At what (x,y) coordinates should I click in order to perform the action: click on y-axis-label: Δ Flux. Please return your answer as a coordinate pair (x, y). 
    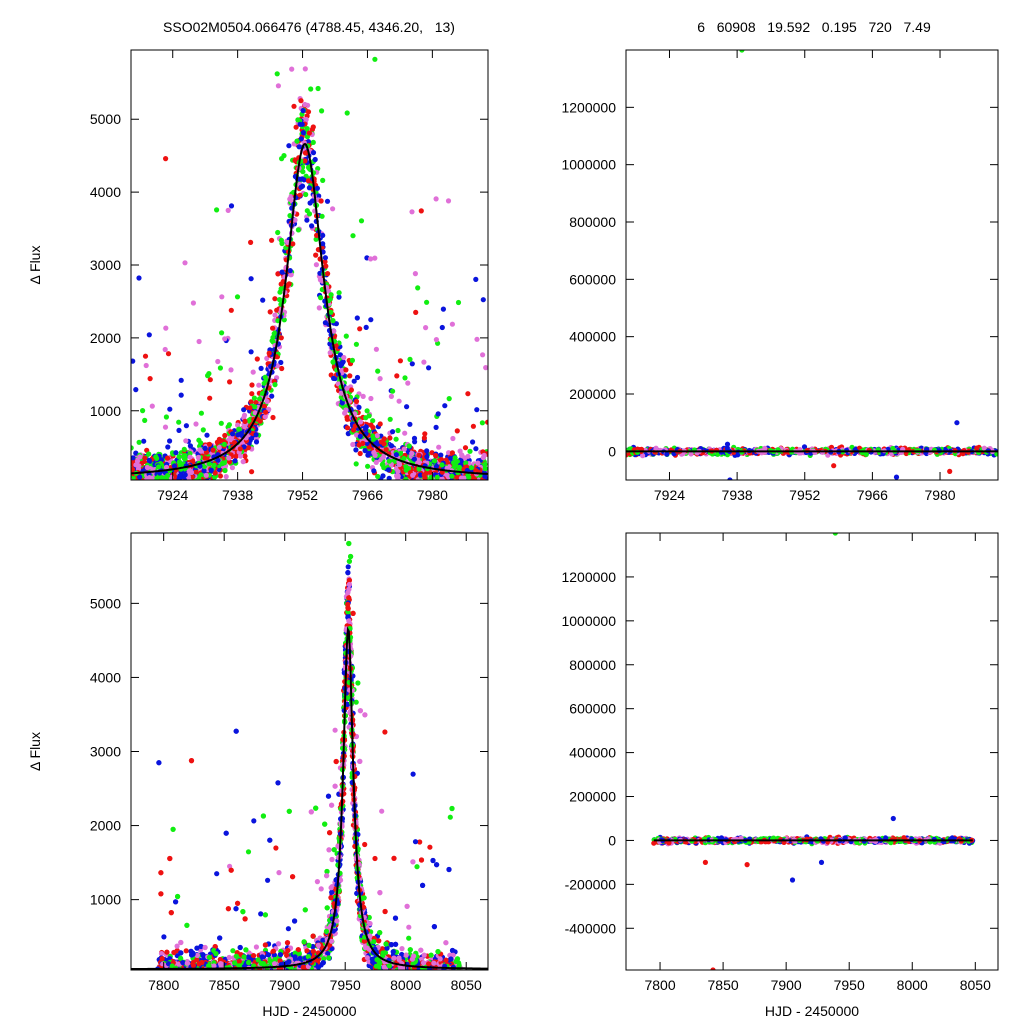
    Looking at the image, I should click on (35, 265).